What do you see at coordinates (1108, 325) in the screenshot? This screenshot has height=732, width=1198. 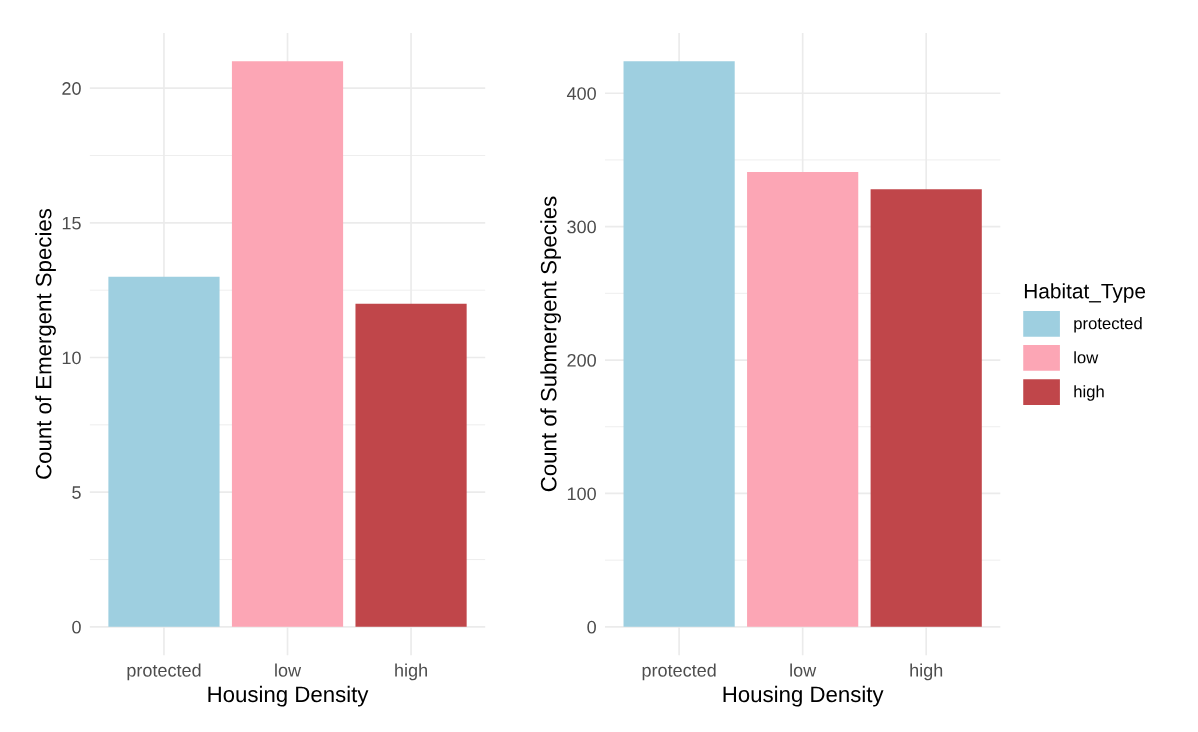 I see `legend-label: protected` at bounding box center [1108, 325].